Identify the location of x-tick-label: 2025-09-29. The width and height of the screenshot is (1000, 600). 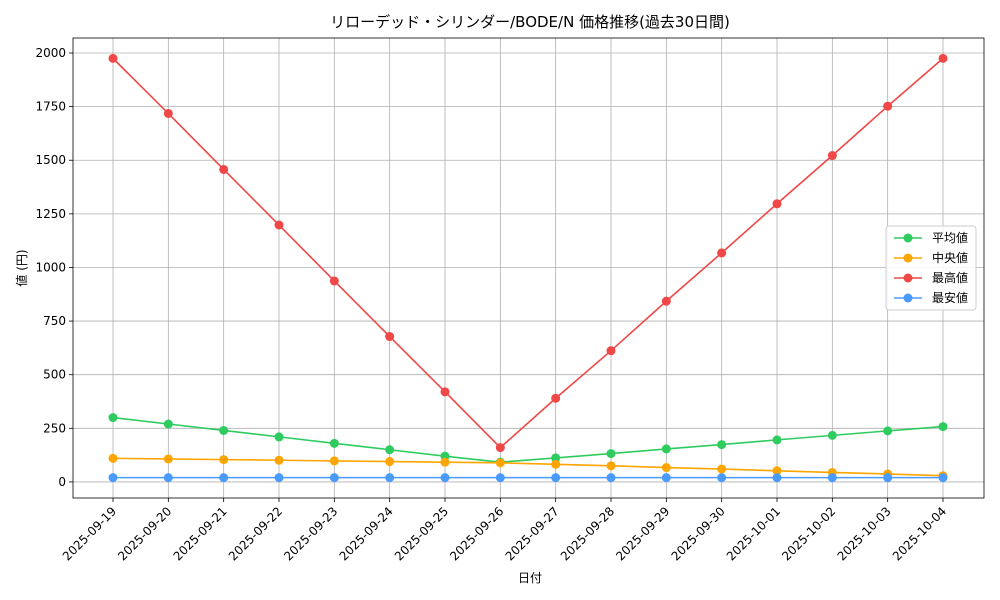
(642, 533).